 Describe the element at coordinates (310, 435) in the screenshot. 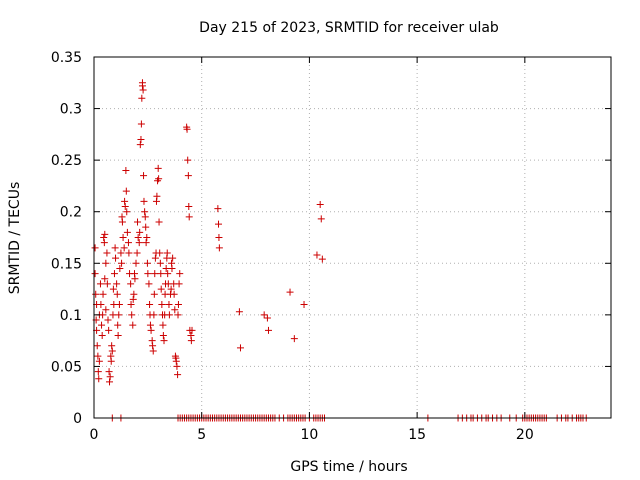

I see `x-tick-label: 10` at that location.